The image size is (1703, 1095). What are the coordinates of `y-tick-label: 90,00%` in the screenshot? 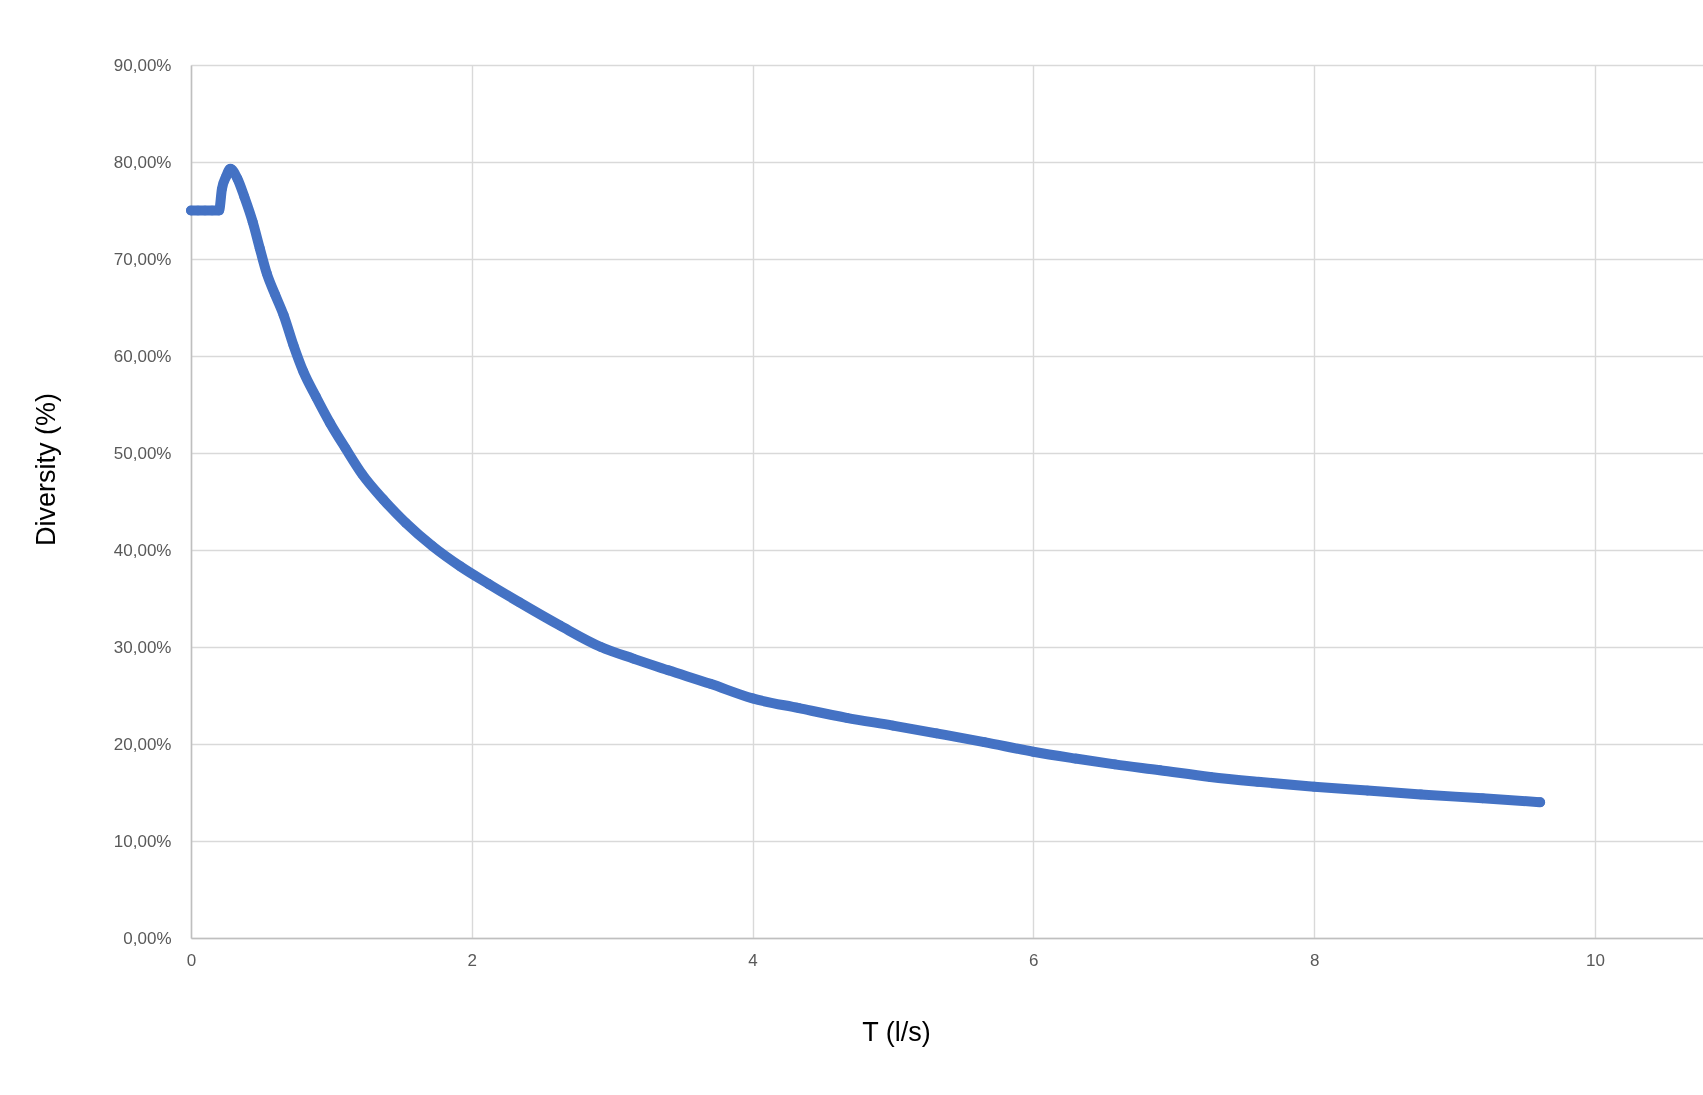 It's located at (142, 65).